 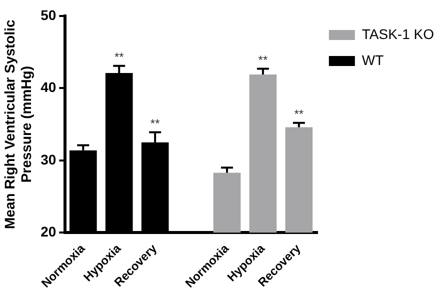 I want to click on legend-label: WT, so click(x=373, y=60).